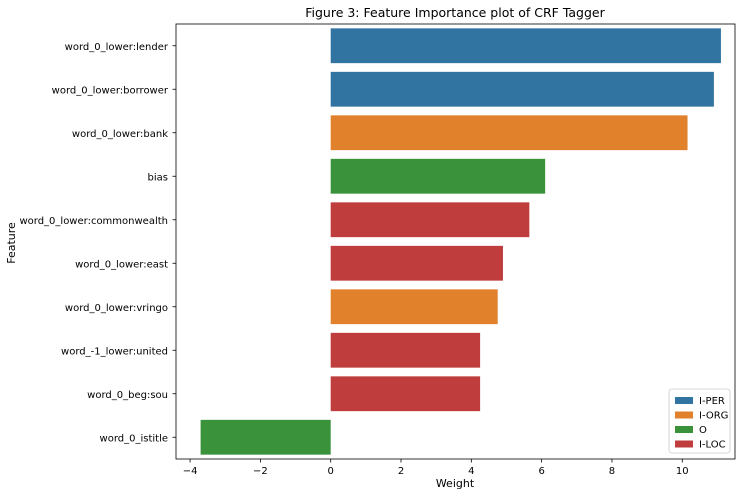 This screenshot has width=741, height=496. What do you see at coordinates (121, 264) in the screenshot?
I see `y-tick-label: word_0_lower:east` at bounding box center [121, 264].